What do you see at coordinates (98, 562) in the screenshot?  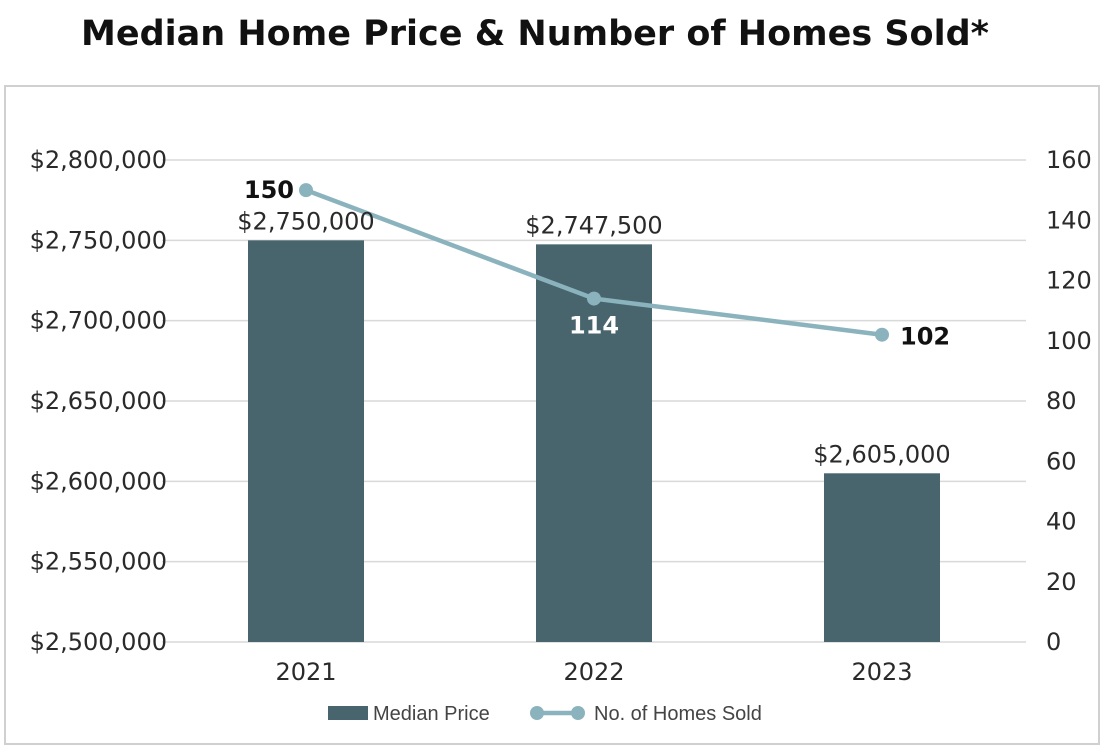 I see `y-left-tick-label: $2,550,000` at bounding box center [98, 562].